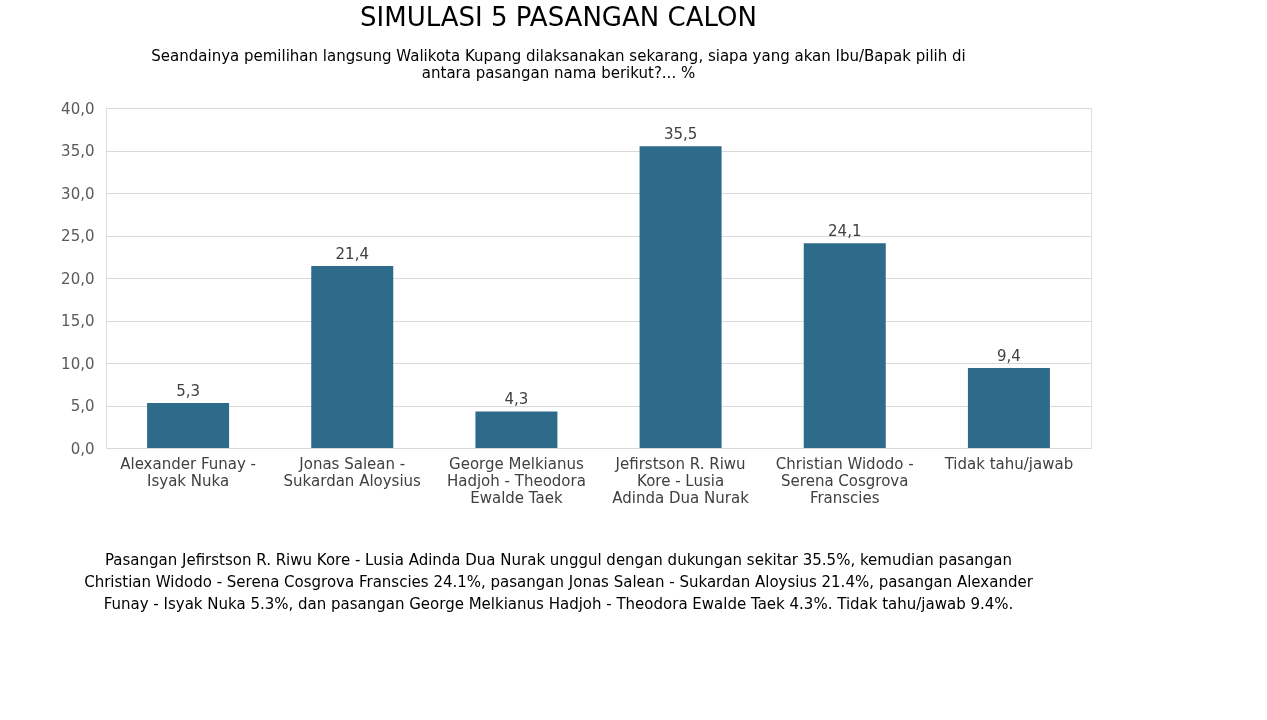 The width and height of the screenshot is (1267, 720). I want to click on data-label: 35,5, so click(680, 134).